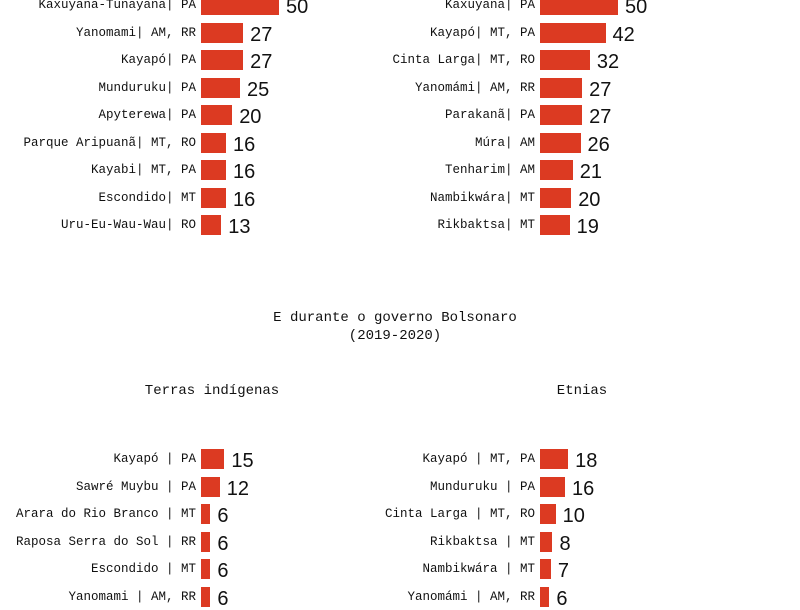  What do you see at coordinates (147, 197) in the screenshot?
I see `bar-label: Escondido| MT` at bounding box center [147, 197].